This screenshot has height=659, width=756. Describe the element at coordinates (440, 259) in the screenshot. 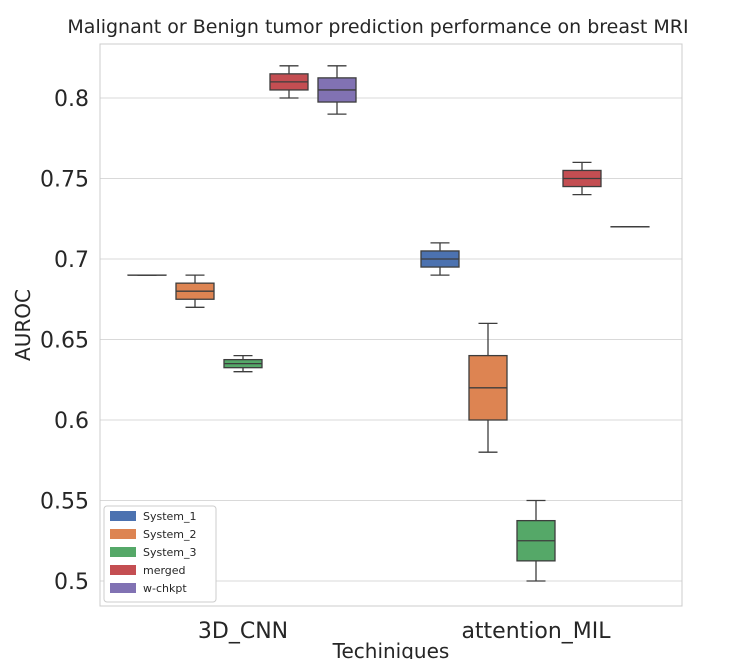

I see `box-System_1-attention_MIL` at that location.